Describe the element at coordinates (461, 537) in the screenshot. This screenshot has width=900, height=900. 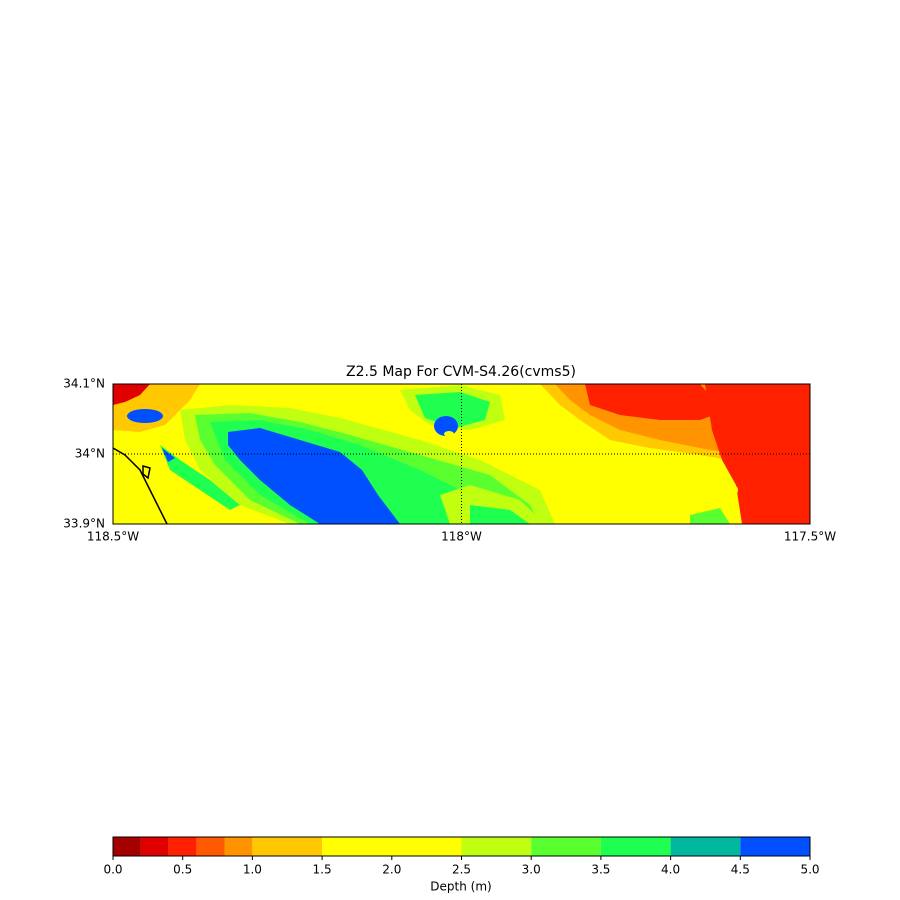
I see `lon-label: 118°W` at that location.